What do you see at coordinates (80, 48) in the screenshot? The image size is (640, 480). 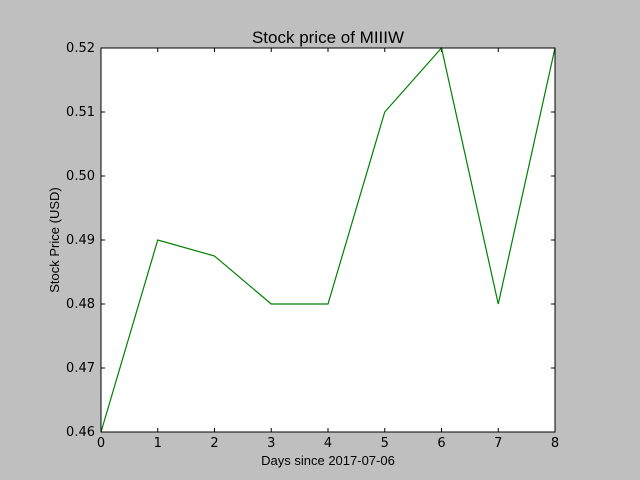 I see `y-tick-label: 0.52` at bounding box center [80, 48].